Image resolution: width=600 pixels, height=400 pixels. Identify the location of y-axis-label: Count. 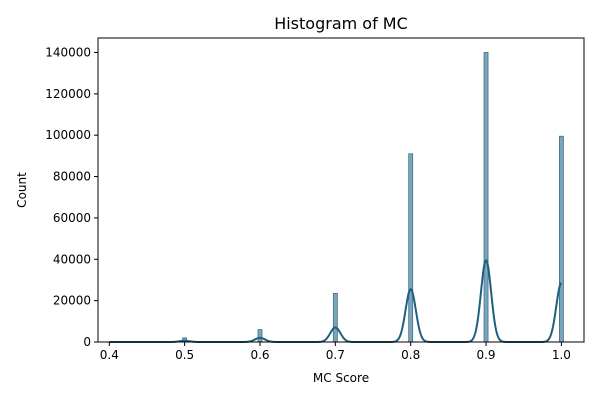
(22, 190).